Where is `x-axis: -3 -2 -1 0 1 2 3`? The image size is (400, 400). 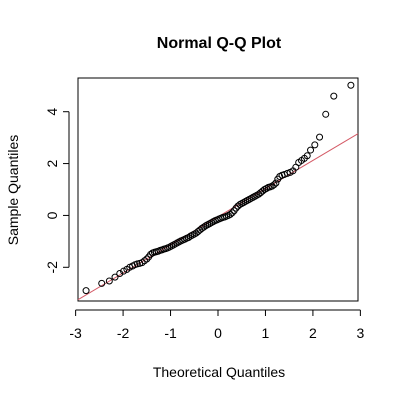 x-axis: -3 -2 -1 0 1 2 3 is located at coordinates (216, 325).